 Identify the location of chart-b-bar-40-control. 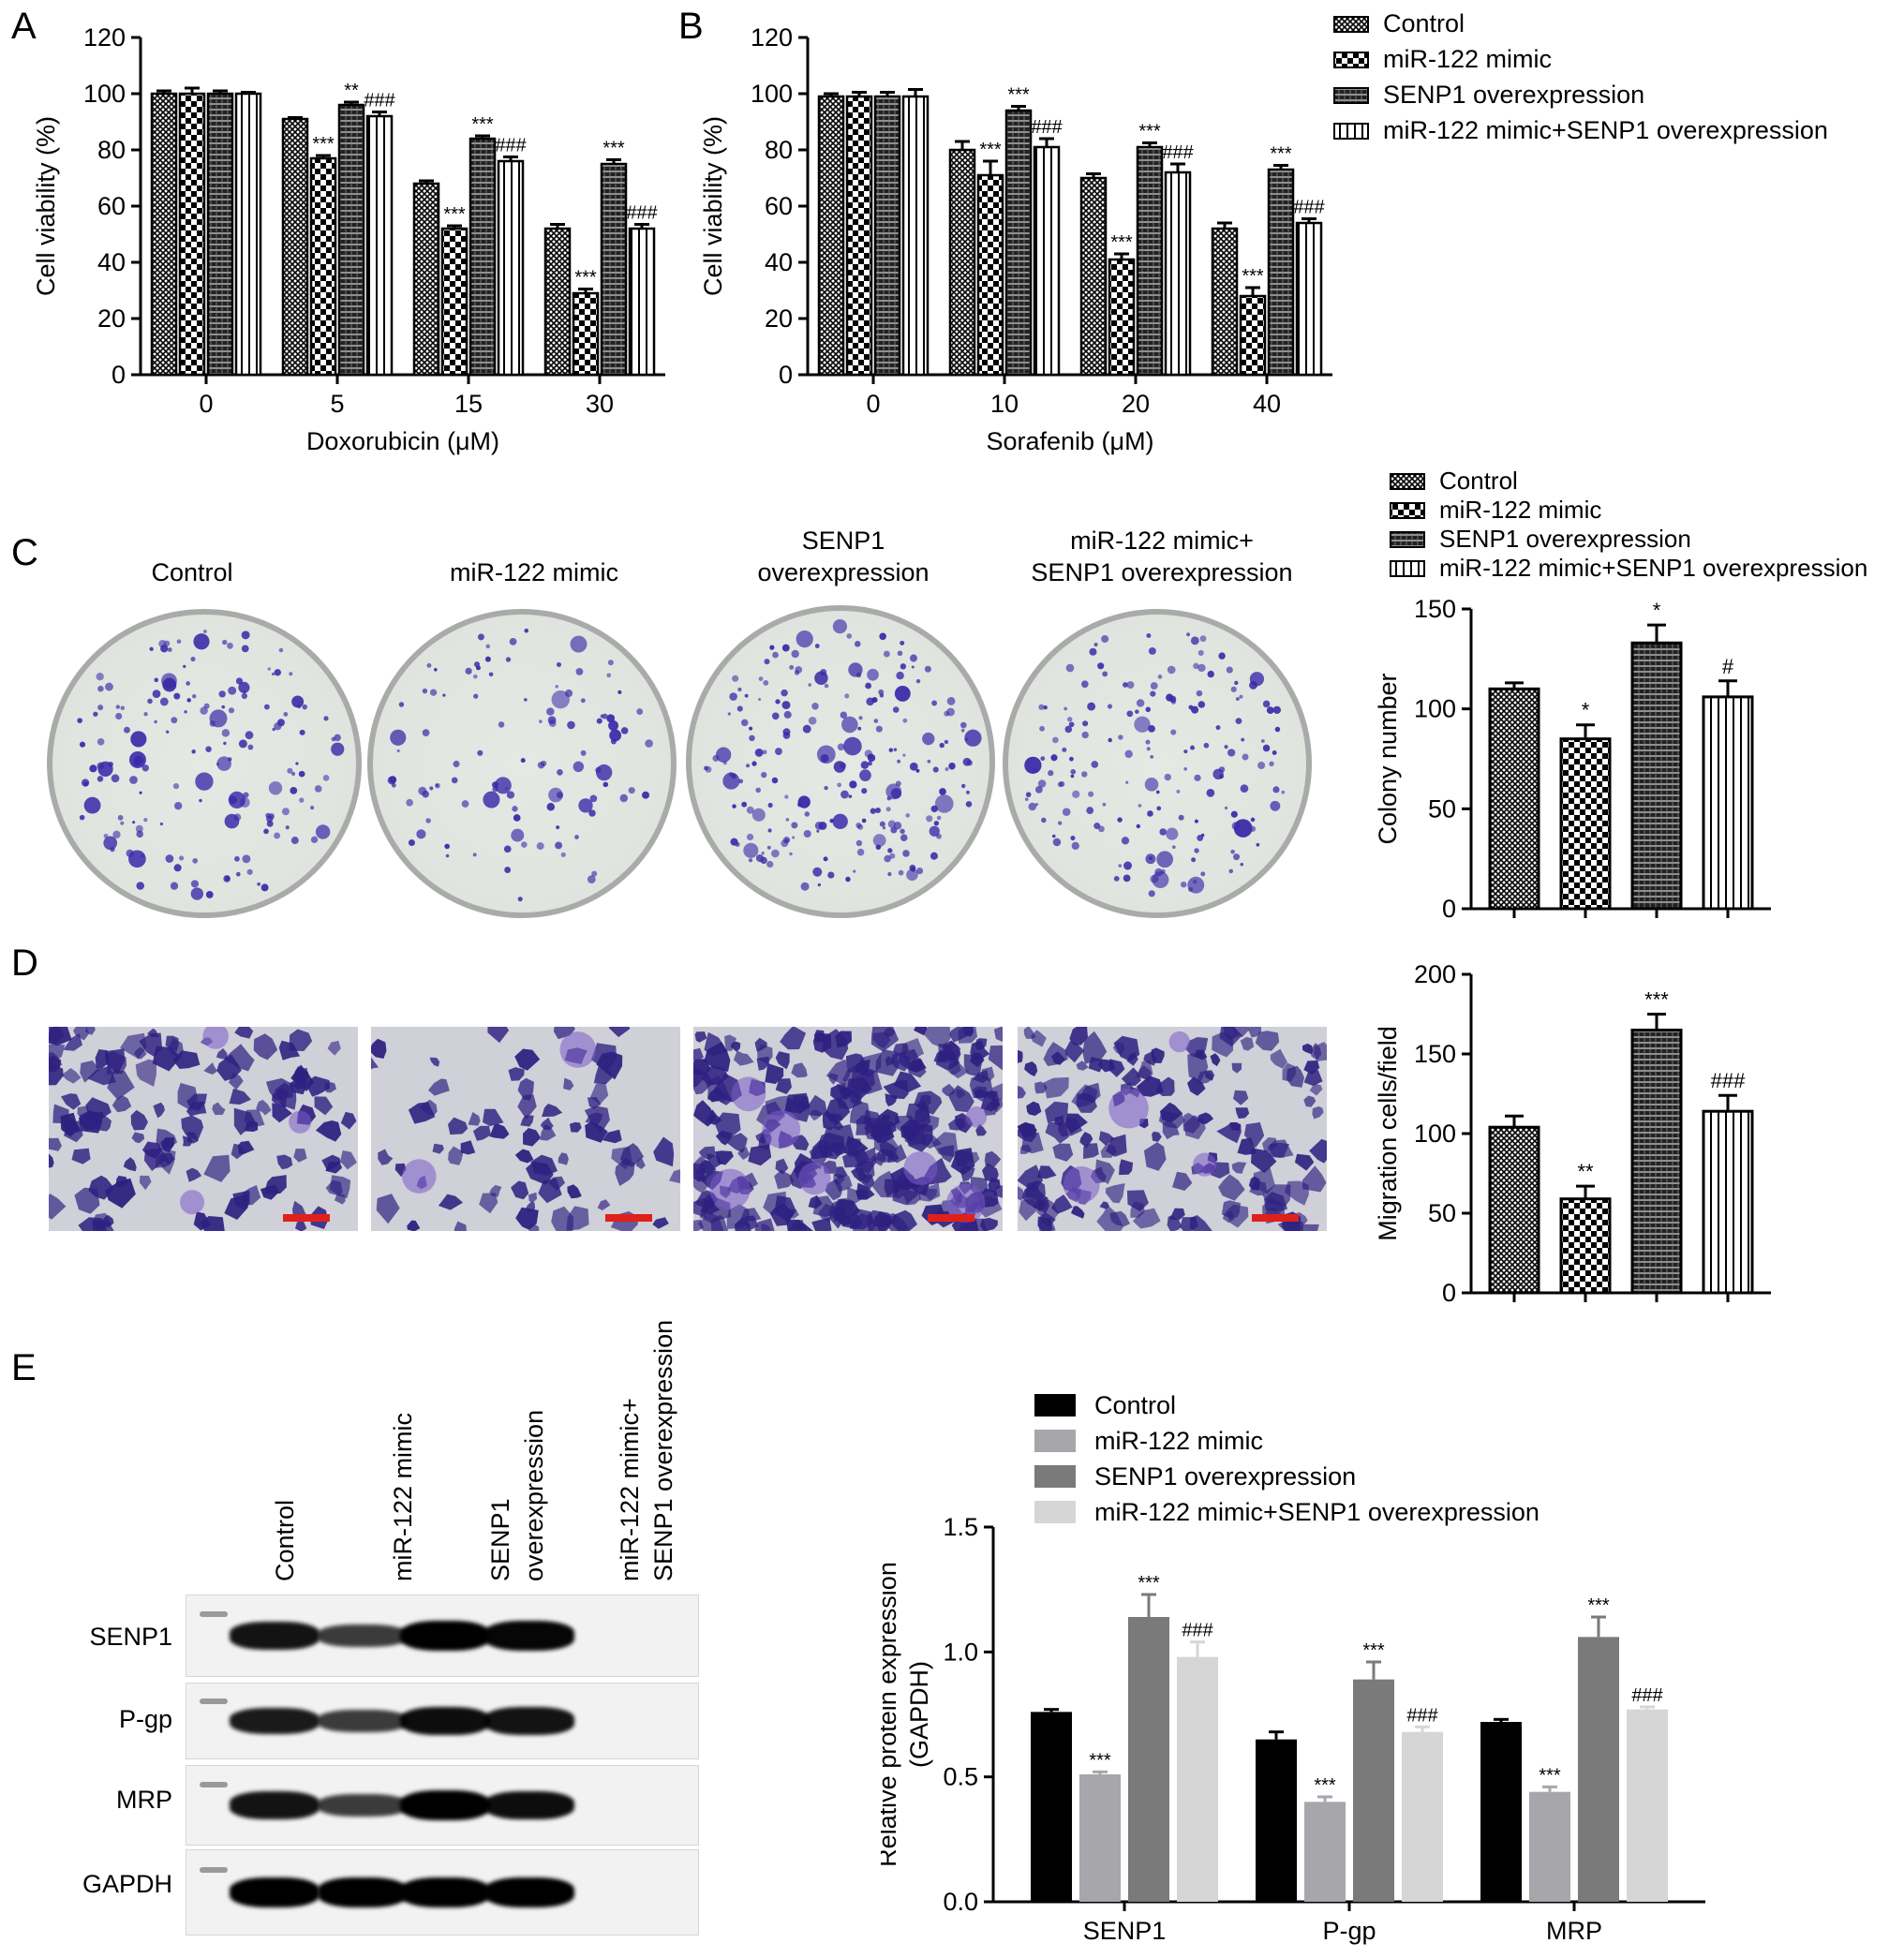
(1225, 302).